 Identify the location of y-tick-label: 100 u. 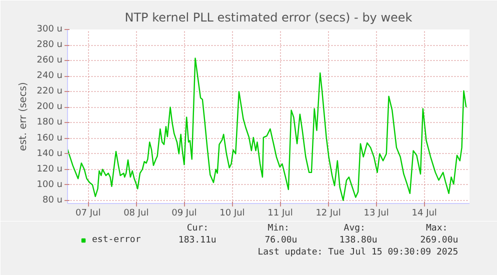
(49, 185).